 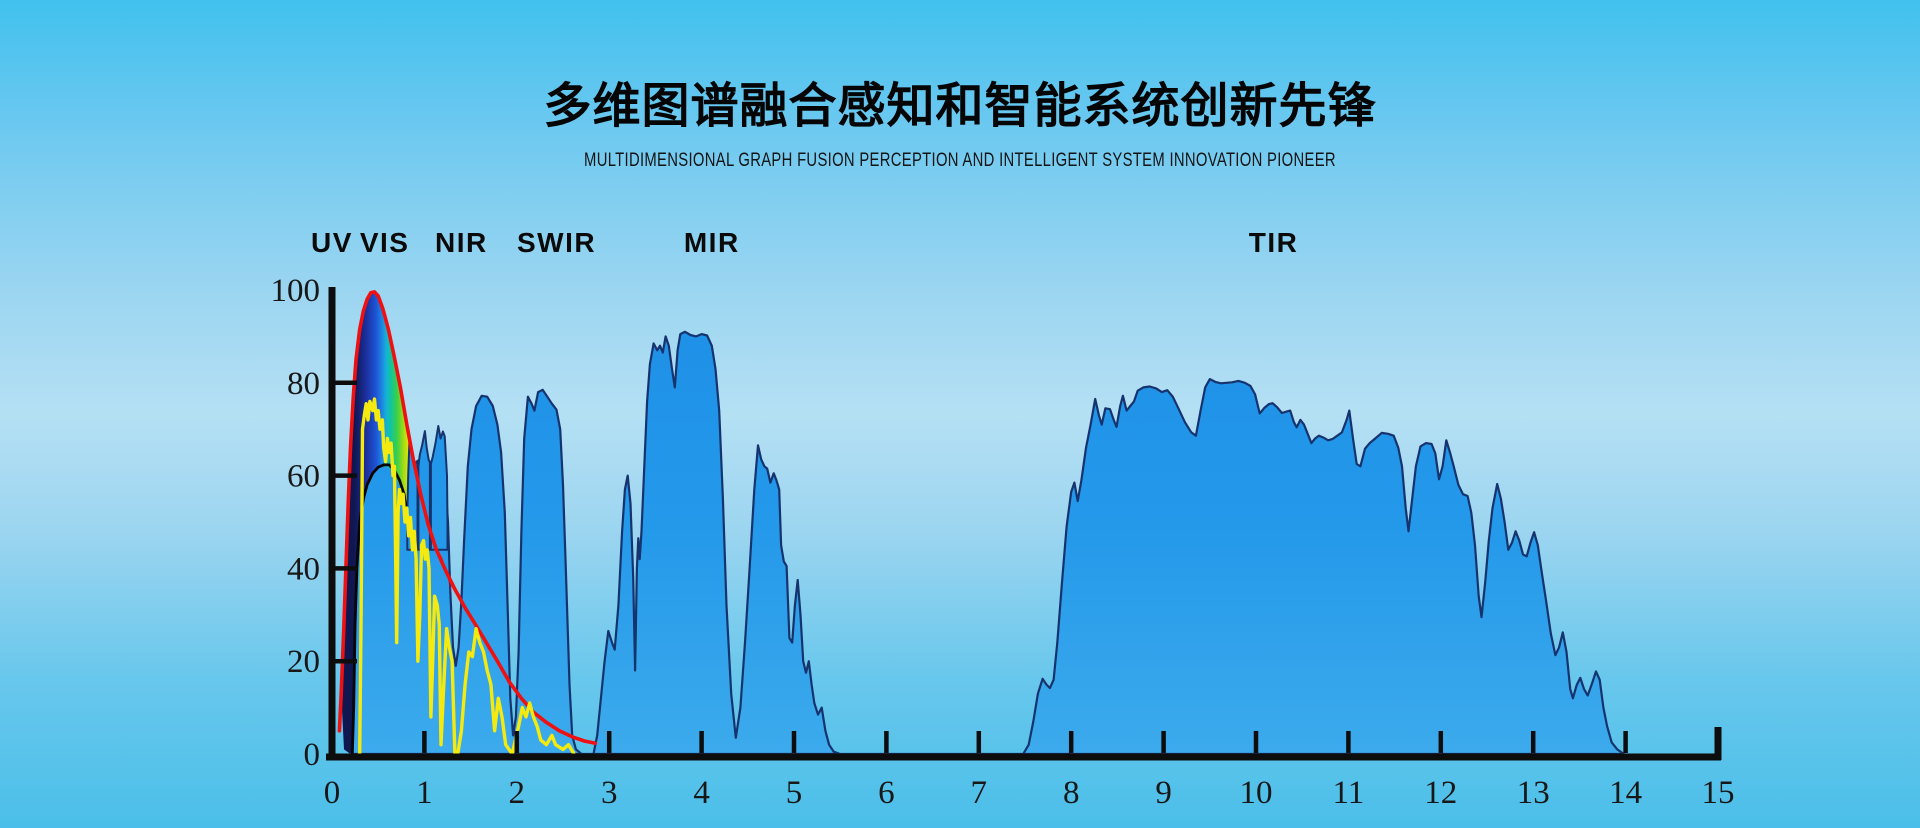 What do you see at coordinates (556, 242) in the screenshot?
I see `band-label-swir: SWIR` at bounding box center [556, 242].